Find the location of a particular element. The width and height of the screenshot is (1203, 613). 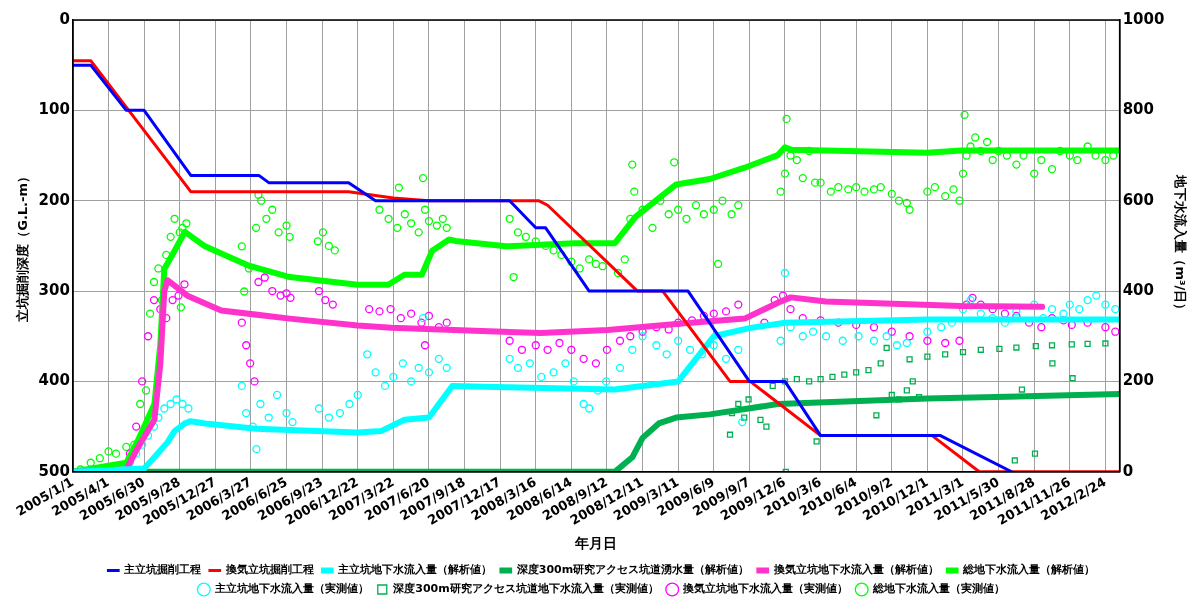

y2-tick-label: 800 is located at coordinates (1138, 109).